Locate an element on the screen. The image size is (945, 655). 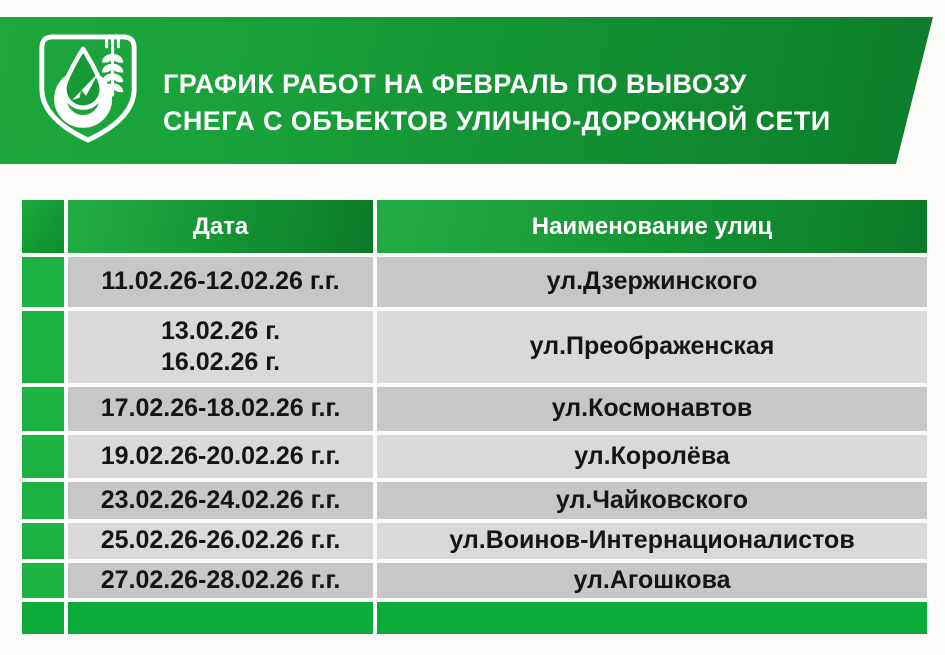
footer-date-cell is located at coordinates (220, 618).